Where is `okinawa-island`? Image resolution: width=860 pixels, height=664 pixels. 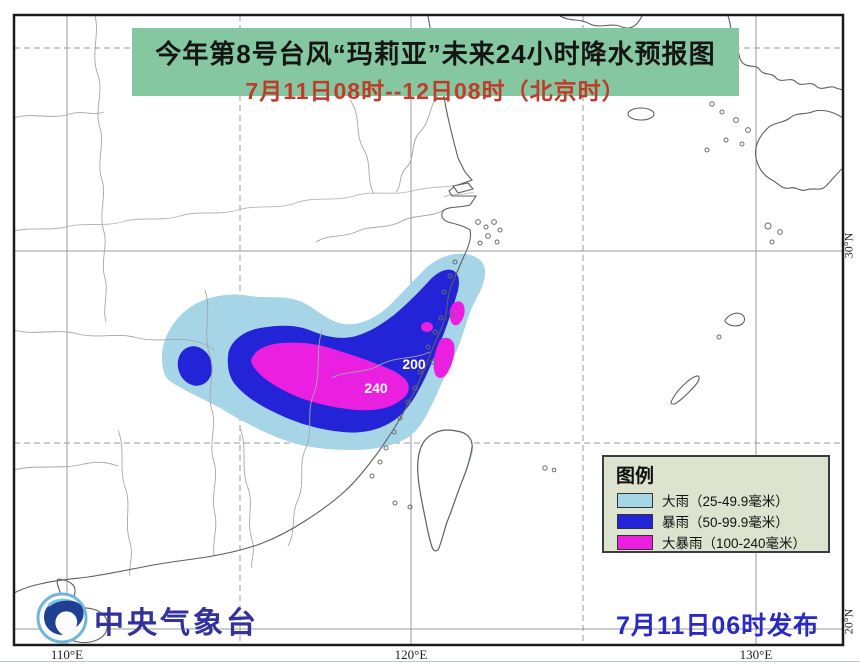 okinawa-island is located at coordinates (685, 390).